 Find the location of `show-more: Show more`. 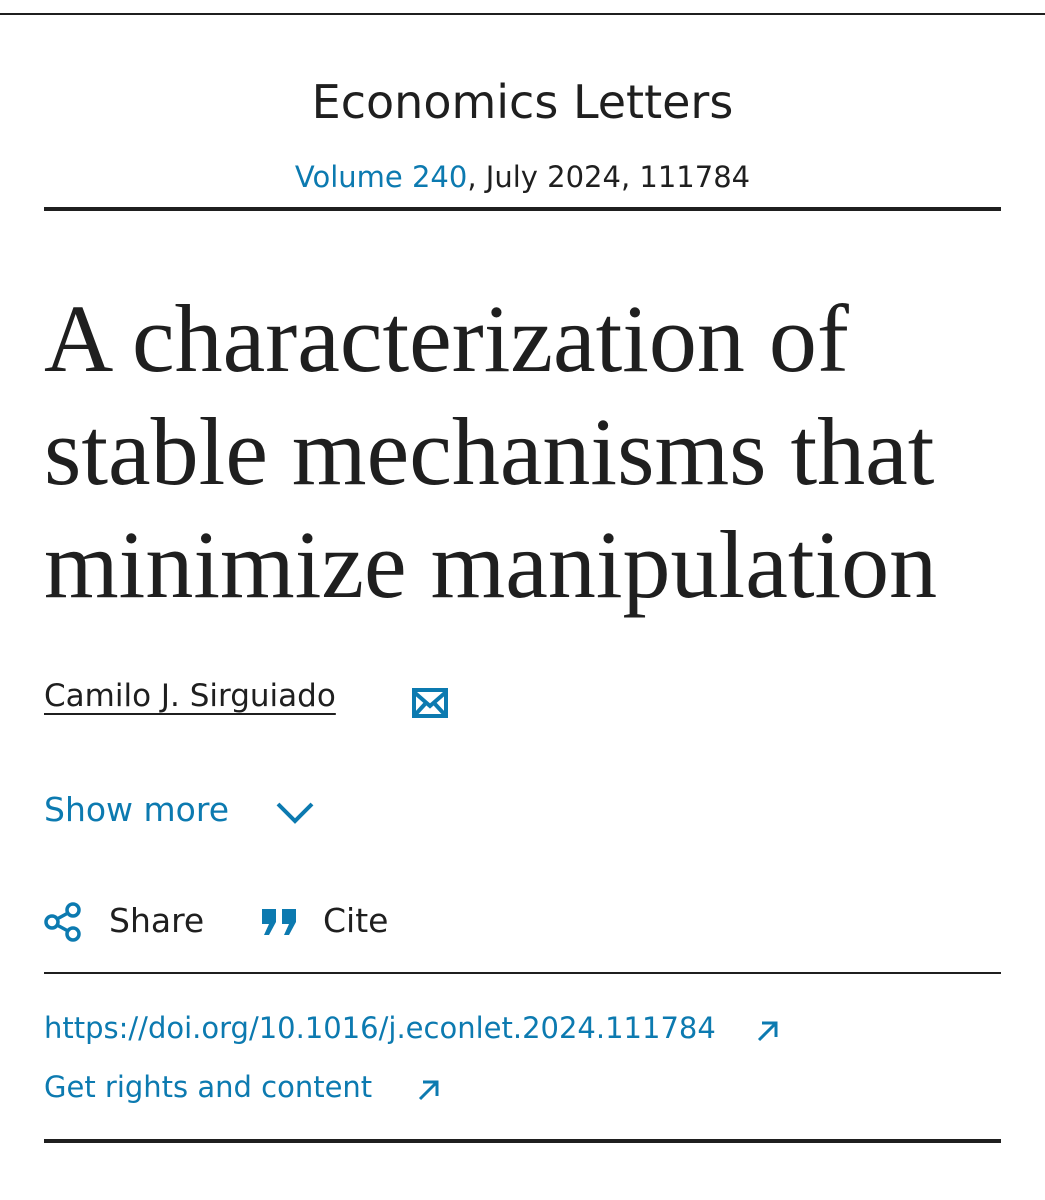

show-more: Show more is located at coordinates (137, 809).